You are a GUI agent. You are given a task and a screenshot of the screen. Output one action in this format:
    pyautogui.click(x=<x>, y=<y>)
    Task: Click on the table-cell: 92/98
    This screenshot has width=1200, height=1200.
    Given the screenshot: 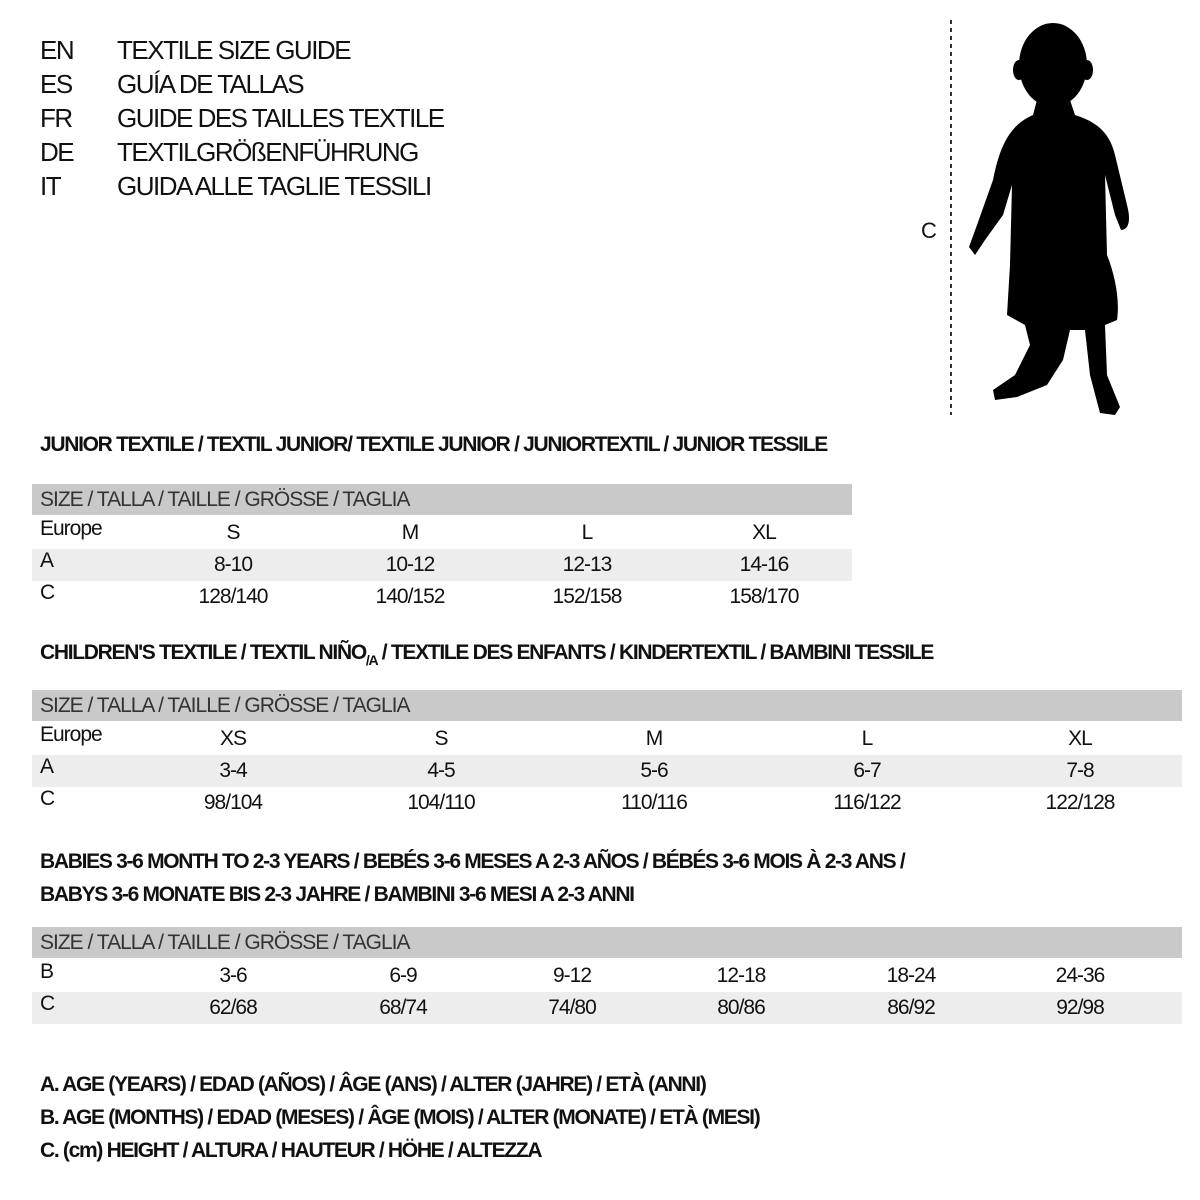 What is the action you would take?
    pyautogui.click(x=1080, y=1007)
    